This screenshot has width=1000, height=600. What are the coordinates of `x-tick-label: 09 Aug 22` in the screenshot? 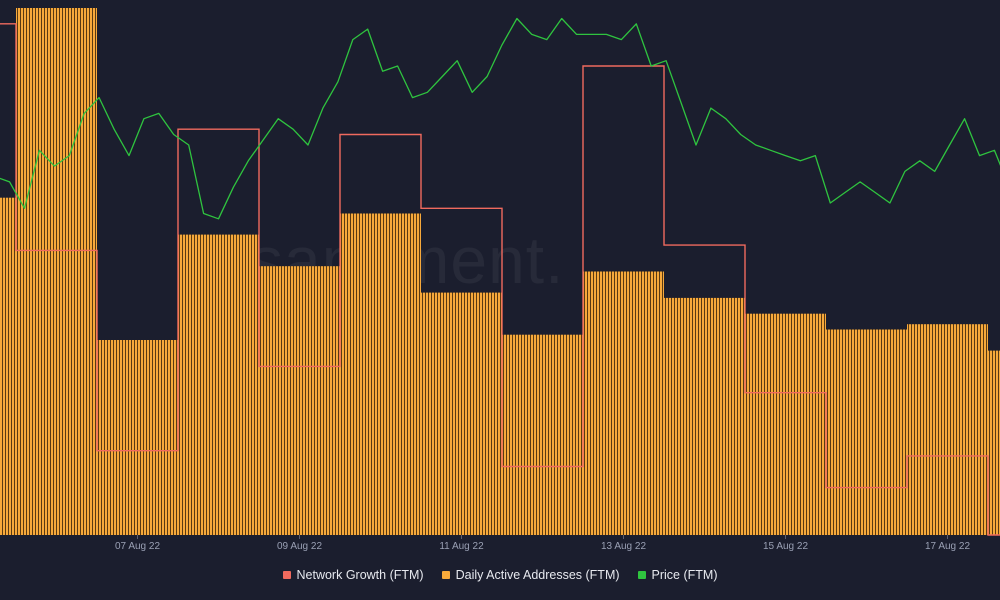 It's located at (299, 546).